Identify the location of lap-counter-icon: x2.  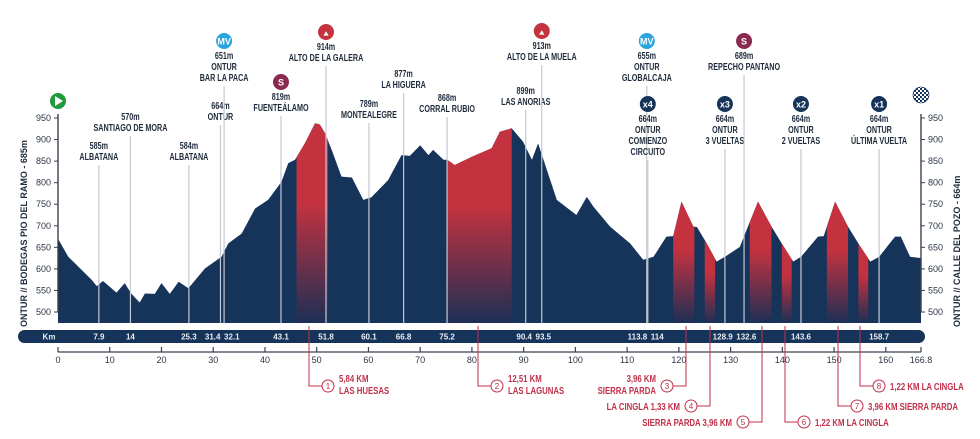
(800, 104).